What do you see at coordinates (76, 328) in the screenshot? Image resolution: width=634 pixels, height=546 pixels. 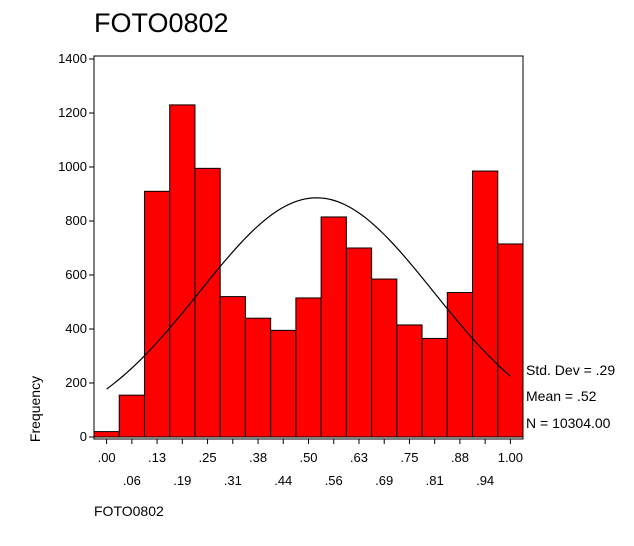 I see `y-tick-label: 400` at bounding box center [76, 328].